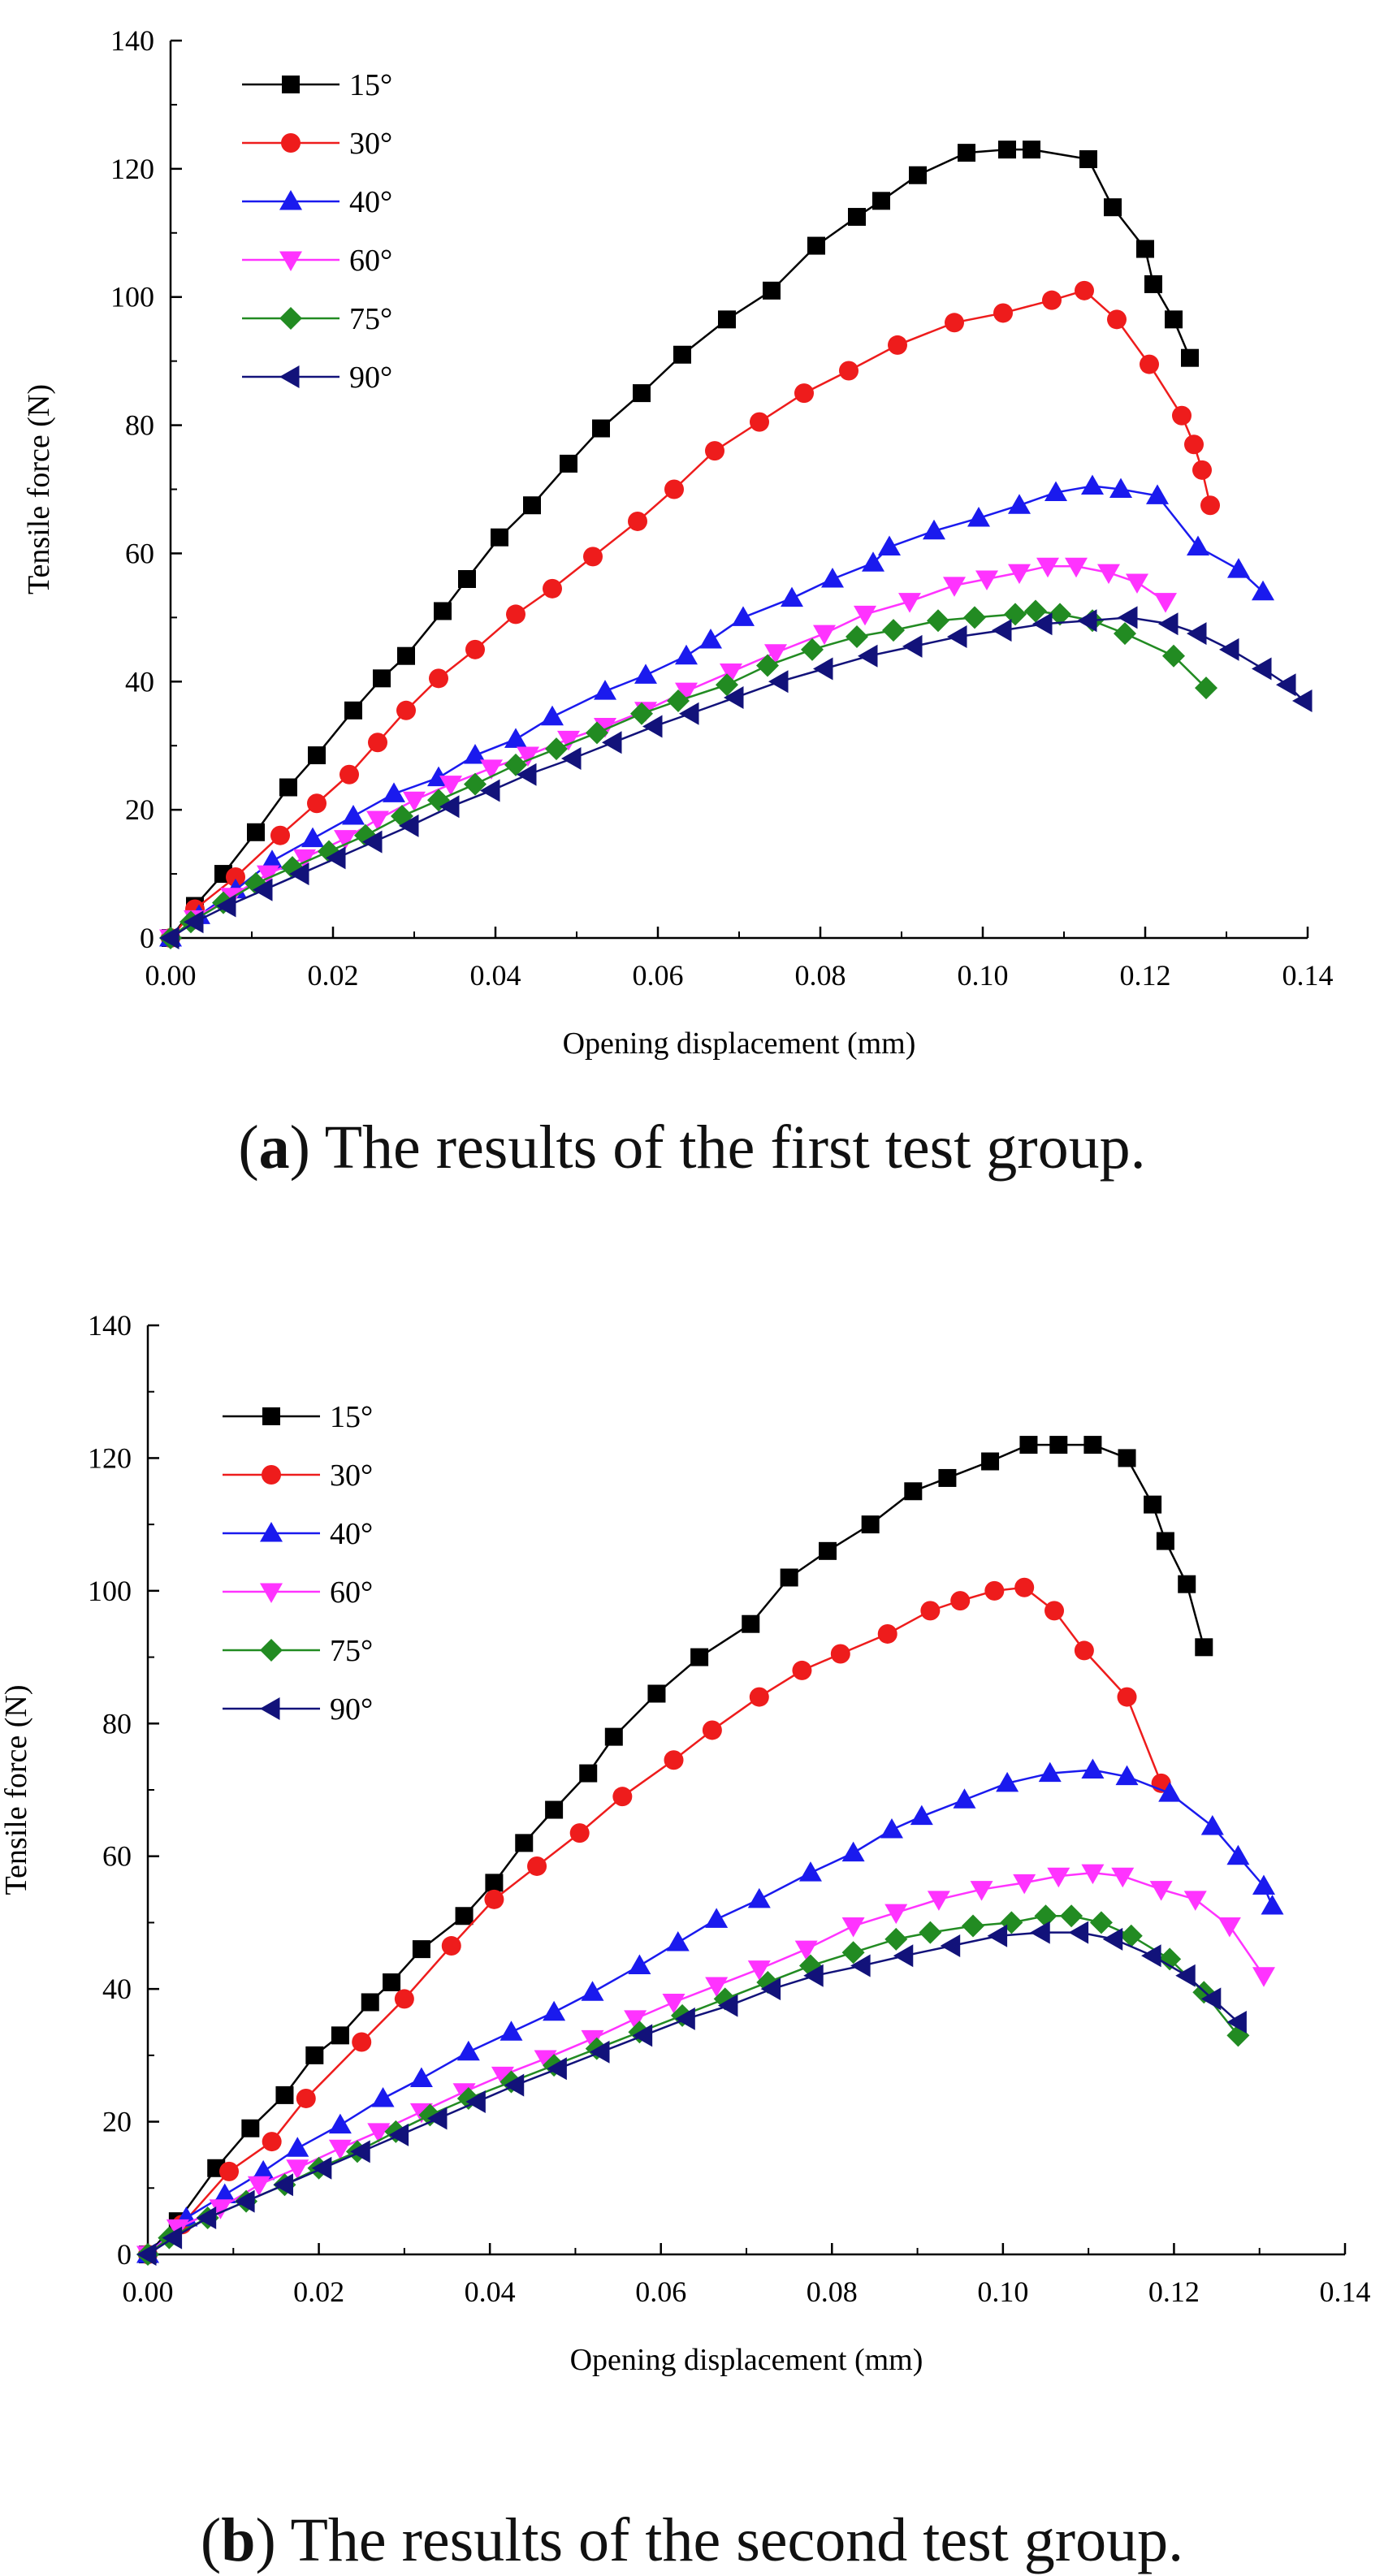 The height and width of the screenshot is (2576, 1384). Describe the element at coordinates (132, 297) in the screenshot. I see `chart-a-y-tick-label: 100` at that location.